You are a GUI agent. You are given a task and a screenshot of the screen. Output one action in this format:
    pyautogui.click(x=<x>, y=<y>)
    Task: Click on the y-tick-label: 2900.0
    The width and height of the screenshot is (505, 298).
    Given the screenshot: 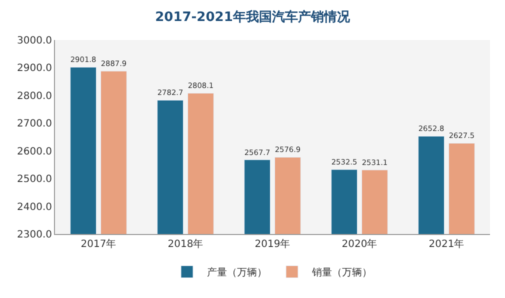 What is the action you would take?
    pyautogui.click(x=34, y=68)
    